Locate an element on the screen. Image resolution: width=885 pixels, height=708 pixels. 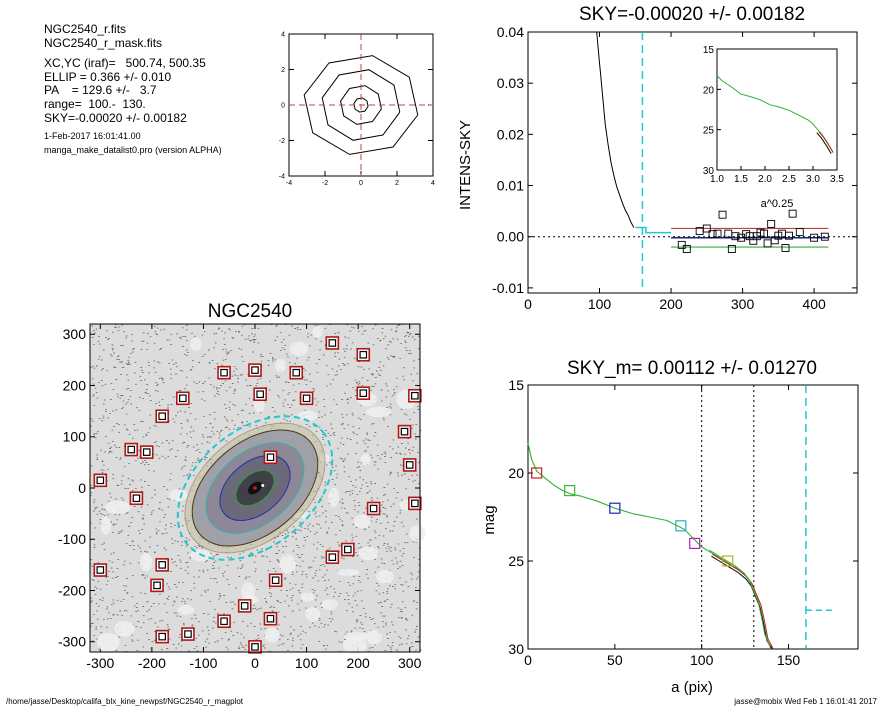
inset-xlabel: a^0.25 is located at coordinates (777, 204).